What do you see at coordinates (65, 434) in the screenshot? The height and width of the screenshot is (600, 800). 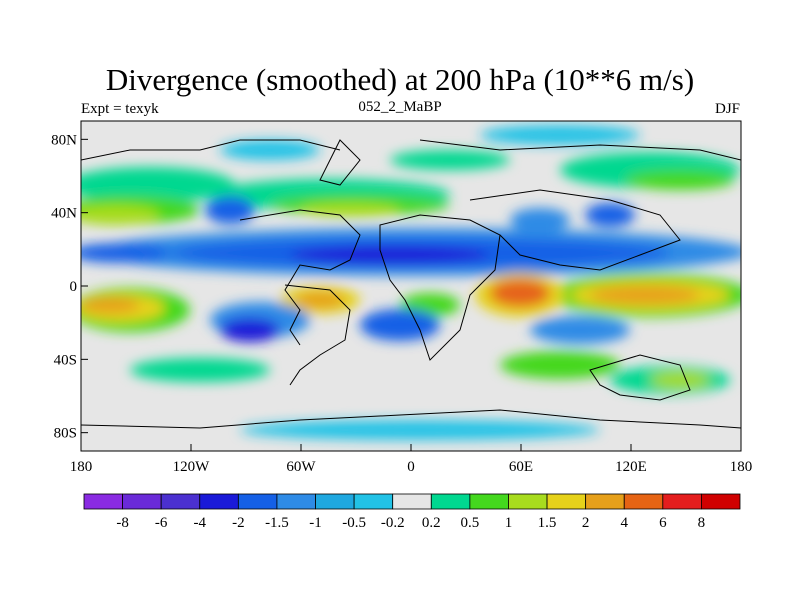 I see `y-tick-label: 80S` at bounding box center [65, 434].